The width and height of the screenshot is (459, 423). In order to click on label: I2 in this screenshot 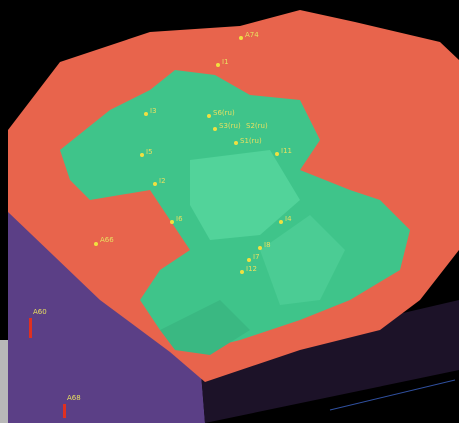, I will do `click(162, 181)`.